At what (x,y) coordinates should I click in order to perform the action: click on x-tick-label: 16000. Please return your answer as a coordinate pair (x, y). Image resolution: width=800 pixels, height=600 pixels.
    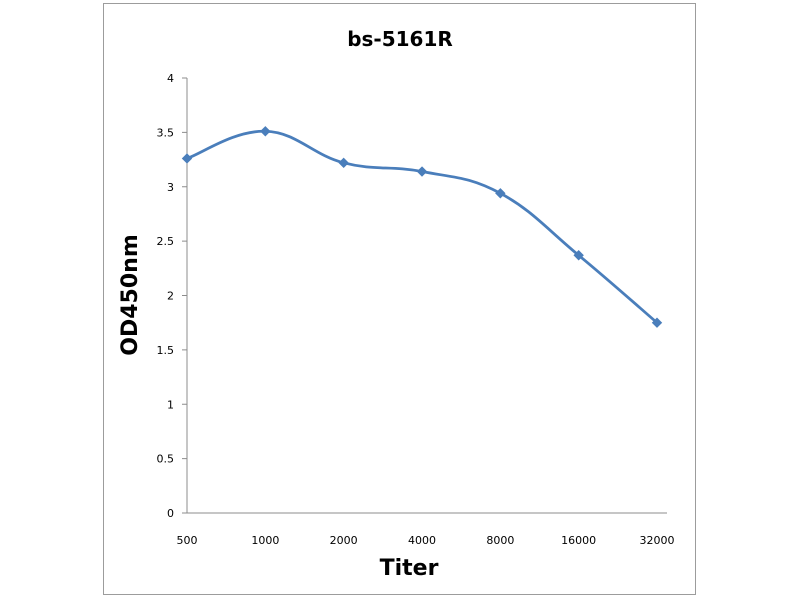
    Looking at the image, I should click on (578, 540).